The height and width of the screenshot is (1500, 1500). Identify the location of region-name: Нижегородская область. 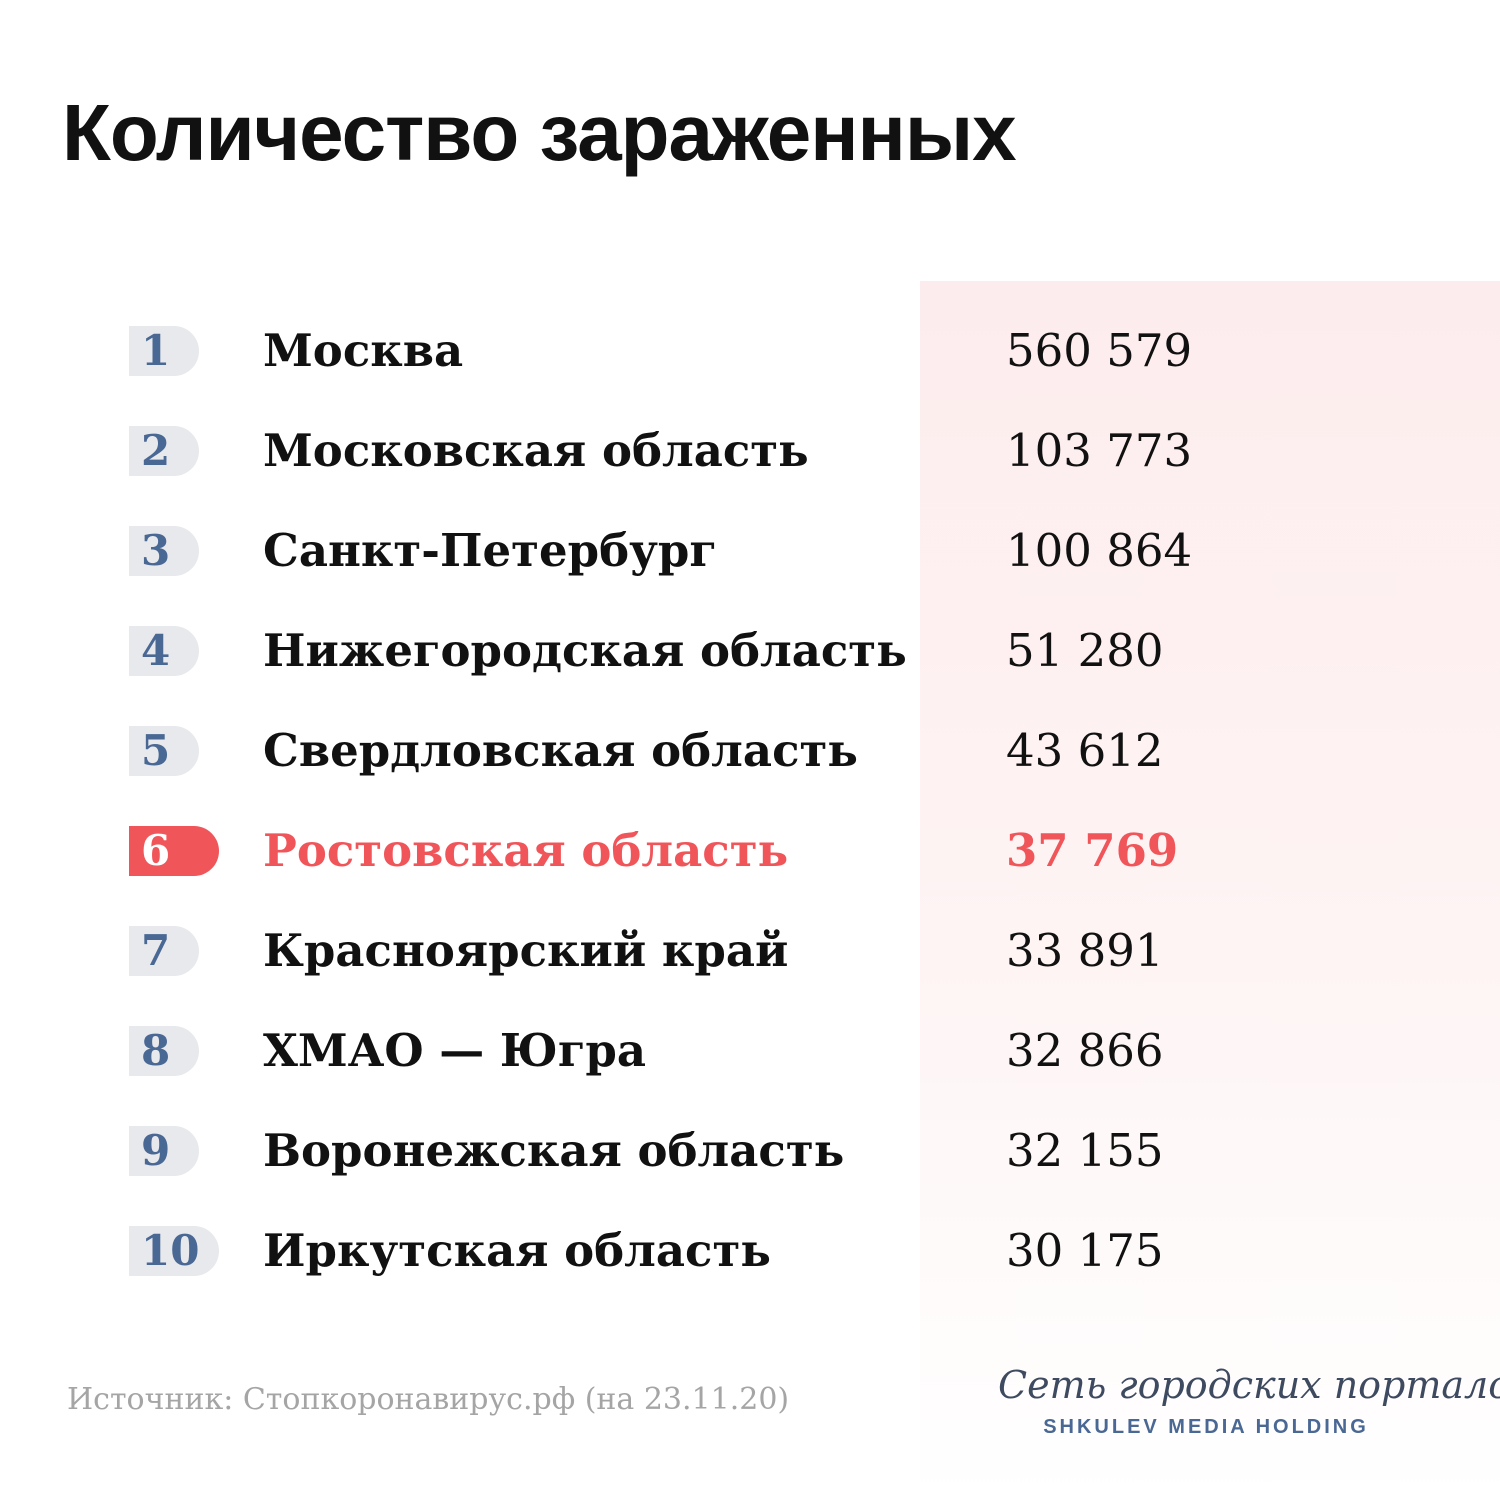
(585, 650).